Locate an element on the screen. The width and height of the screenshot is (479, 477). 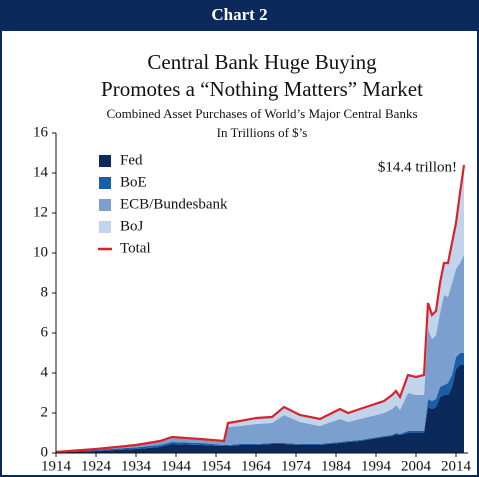
y-tick-label: 10 is located at coordinates (40, 252).